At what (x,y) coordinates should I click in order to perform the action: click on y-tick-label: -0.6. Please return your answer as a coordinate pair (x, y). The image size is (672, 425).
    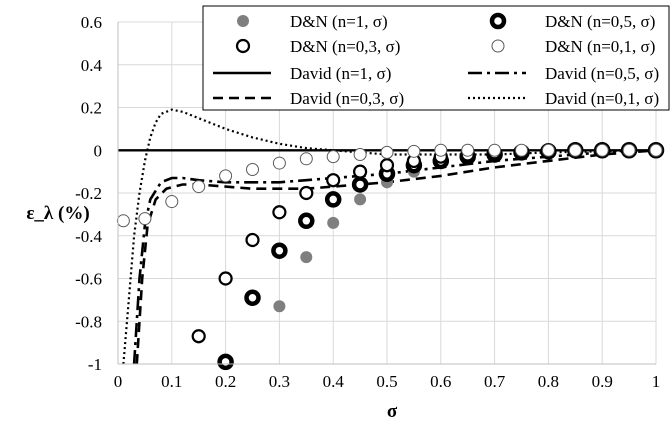
    Looking at the image, I should click on (88, 279).